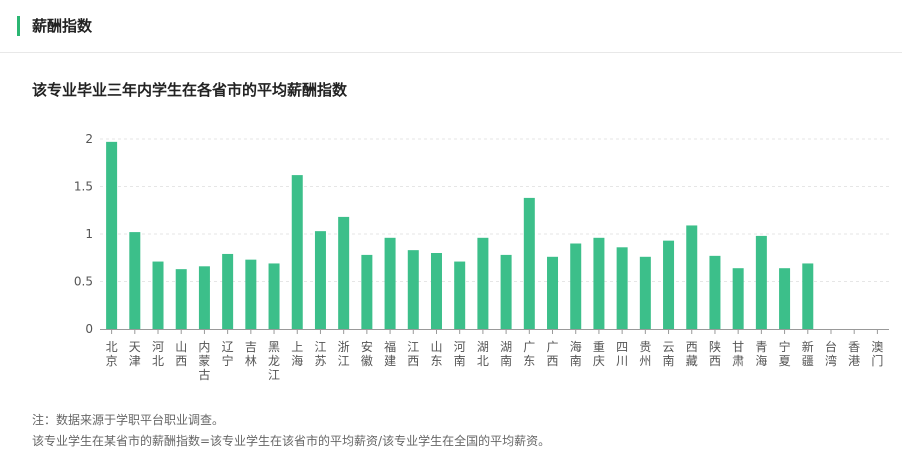  I want to click on x-tick-label: 湖北, so click(483, 353).